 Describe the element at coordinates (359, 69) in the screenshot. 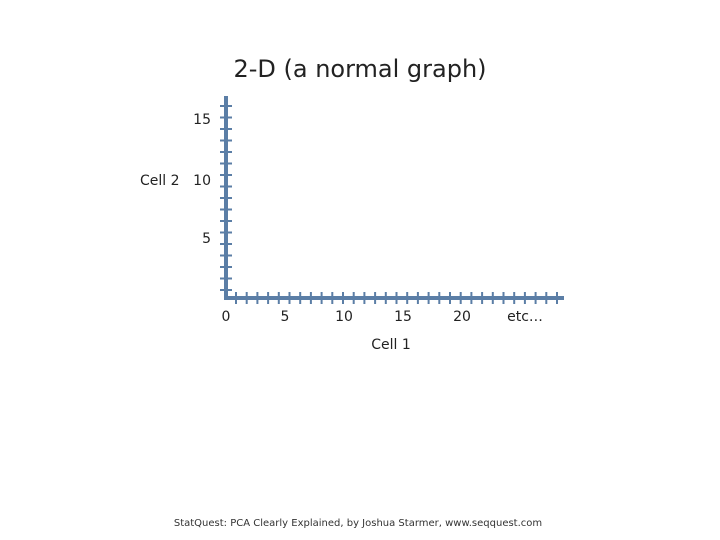

I see `title: 2-D (a normal graph)` at that location.